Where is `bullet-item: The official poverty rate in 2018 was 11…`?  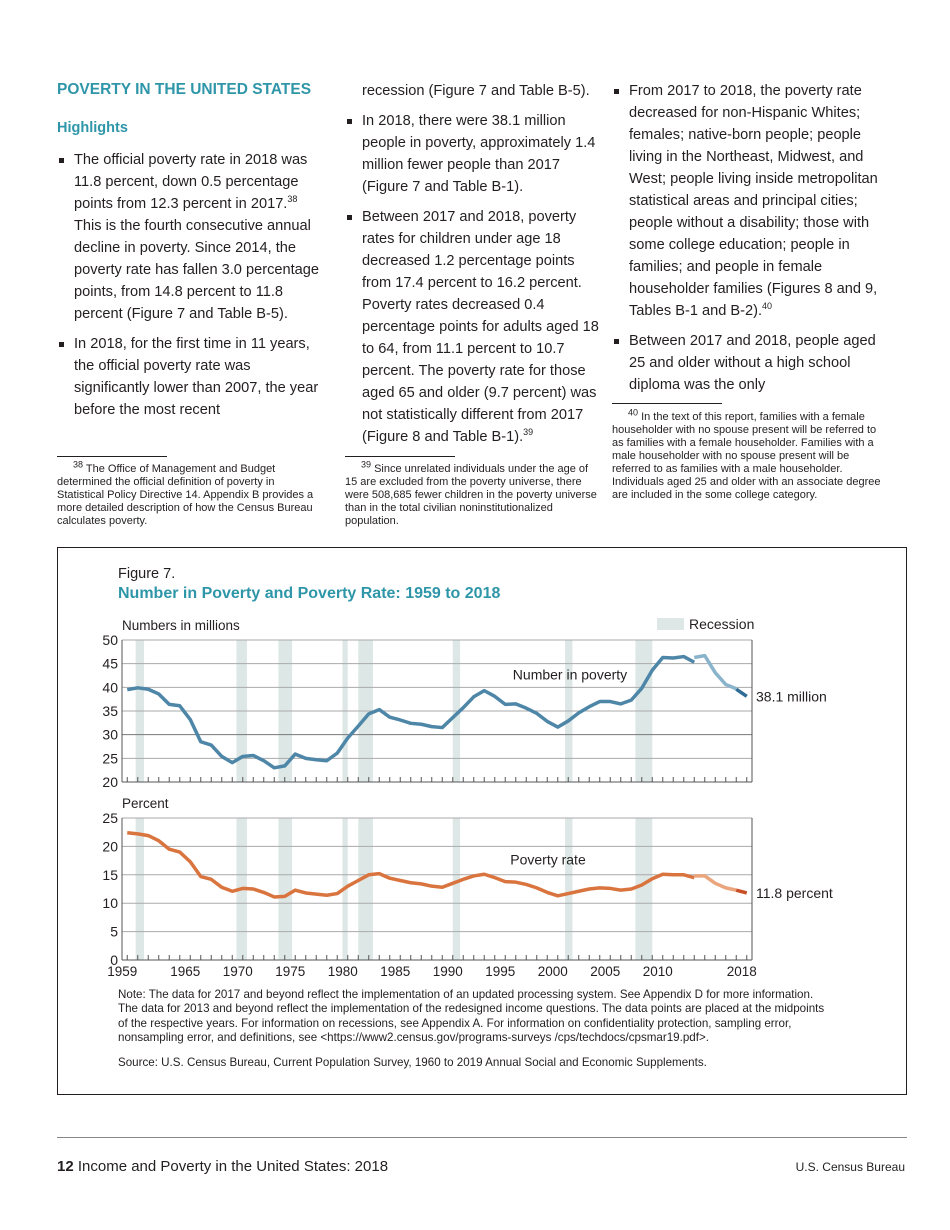 bullet-item: The official poverty rate in 2018 was 11… is located at coordinates (189, 237).